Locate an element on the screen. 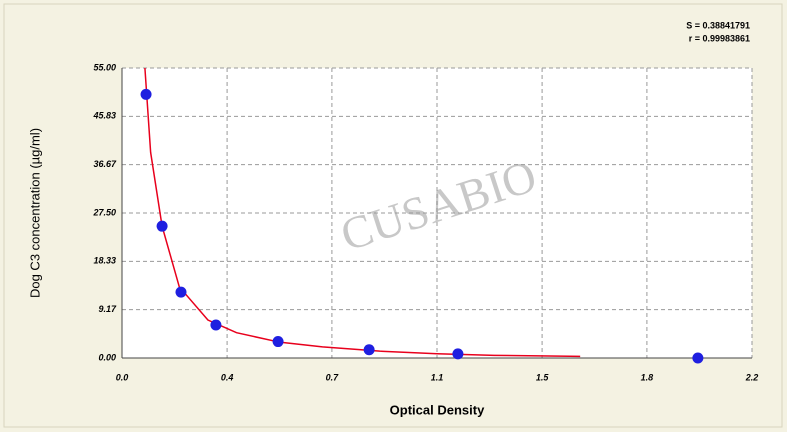 The width and height of the screenshot is (787, 432). x-tick-label: 1.1 is located at coordinates (437, 377).